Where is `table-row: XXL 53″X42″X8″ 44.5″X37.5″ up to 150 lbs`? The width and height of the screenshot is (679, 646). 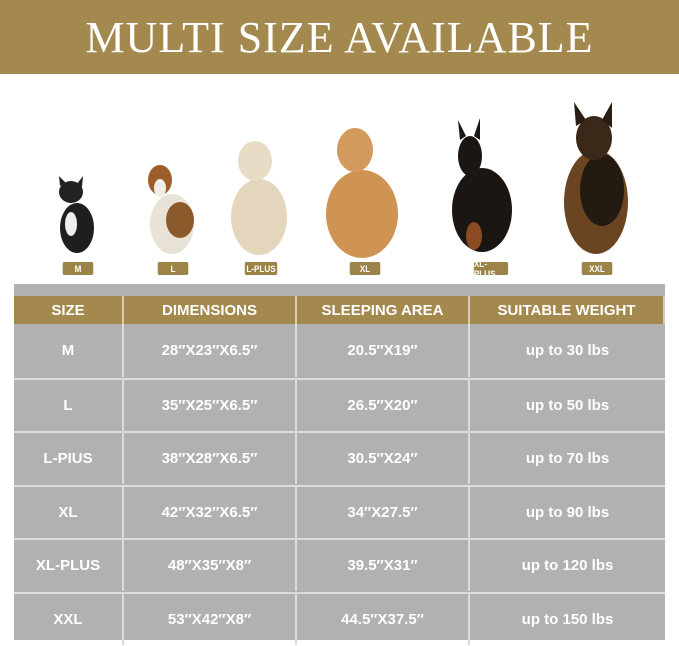
table-row: XXL 53″X42″X8″ 44.5″X37.5″ up to 150 lbs is located at coordinates (339, 618).